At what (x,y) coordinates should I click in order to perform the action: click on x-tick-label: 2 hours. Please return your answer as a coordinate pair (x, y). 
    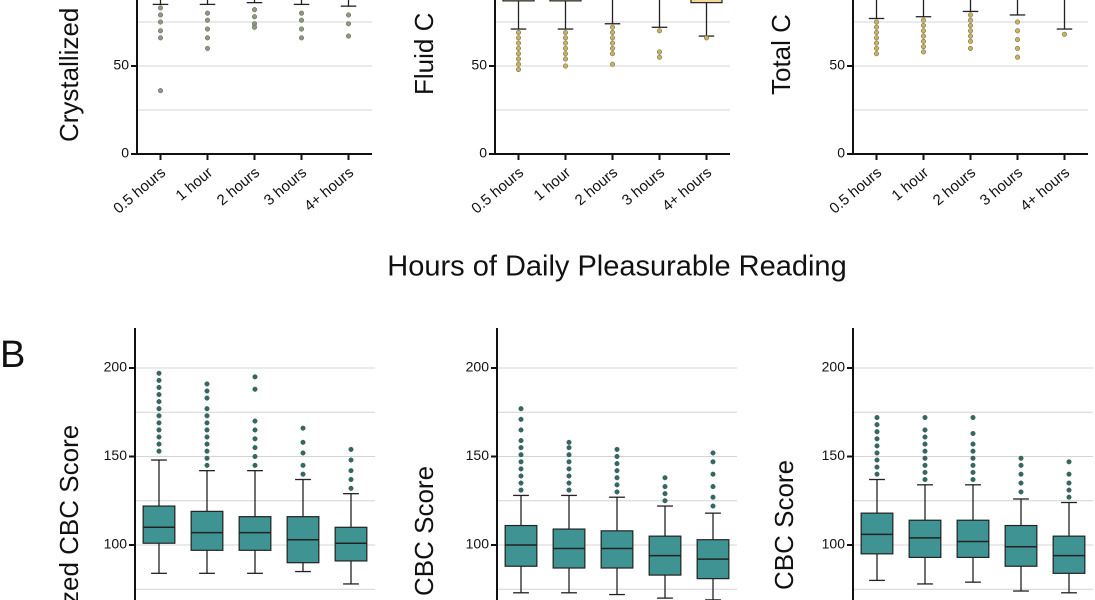
    Looking at the image, I should click on (596, 186).